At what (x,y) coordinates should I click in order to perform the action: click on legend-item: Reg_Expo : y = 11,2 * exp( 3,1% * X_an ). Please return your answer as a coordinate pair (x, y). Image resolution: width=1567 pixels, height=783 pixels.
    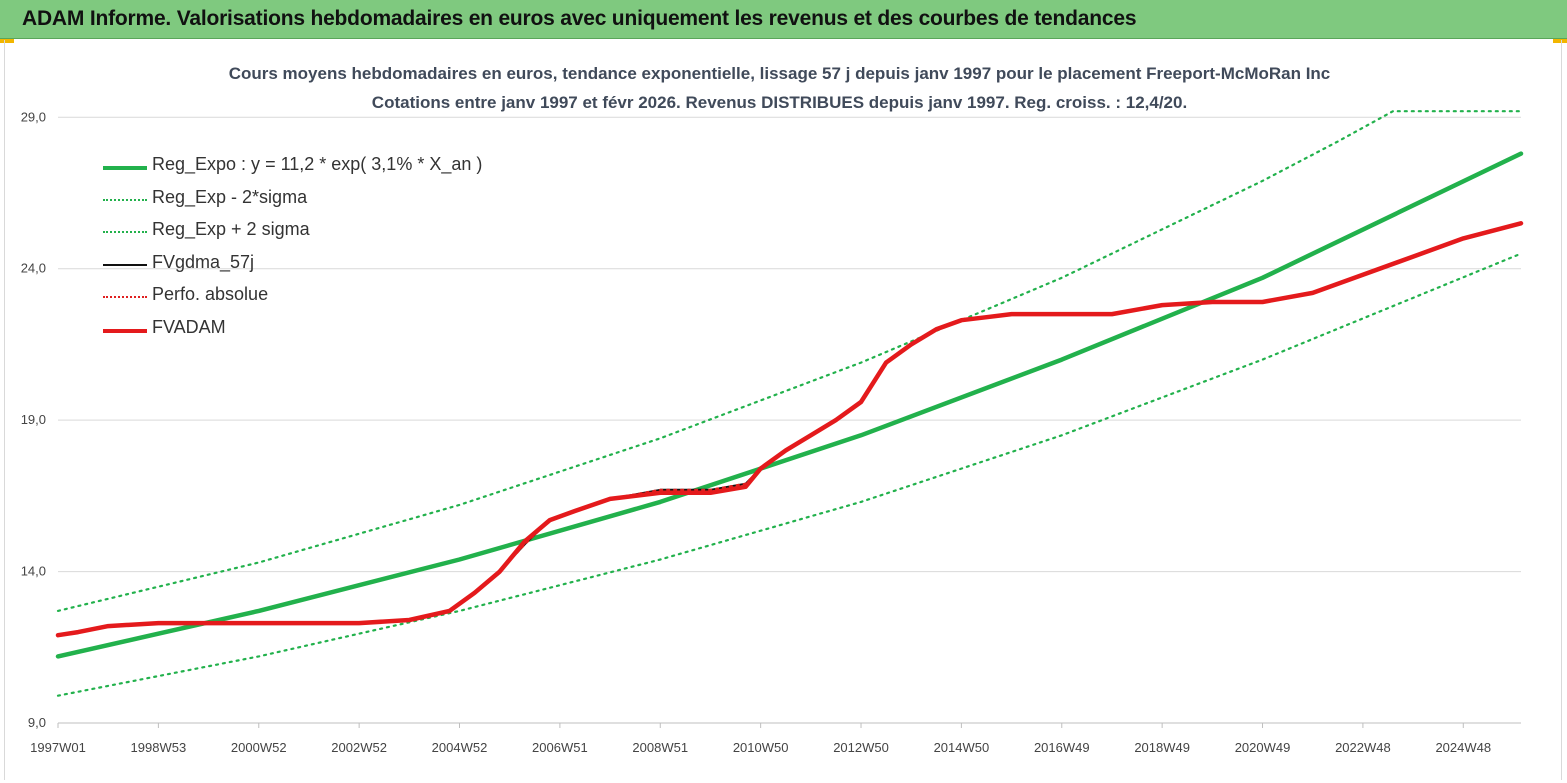
    Looking at the image, I should click on (310, 168).